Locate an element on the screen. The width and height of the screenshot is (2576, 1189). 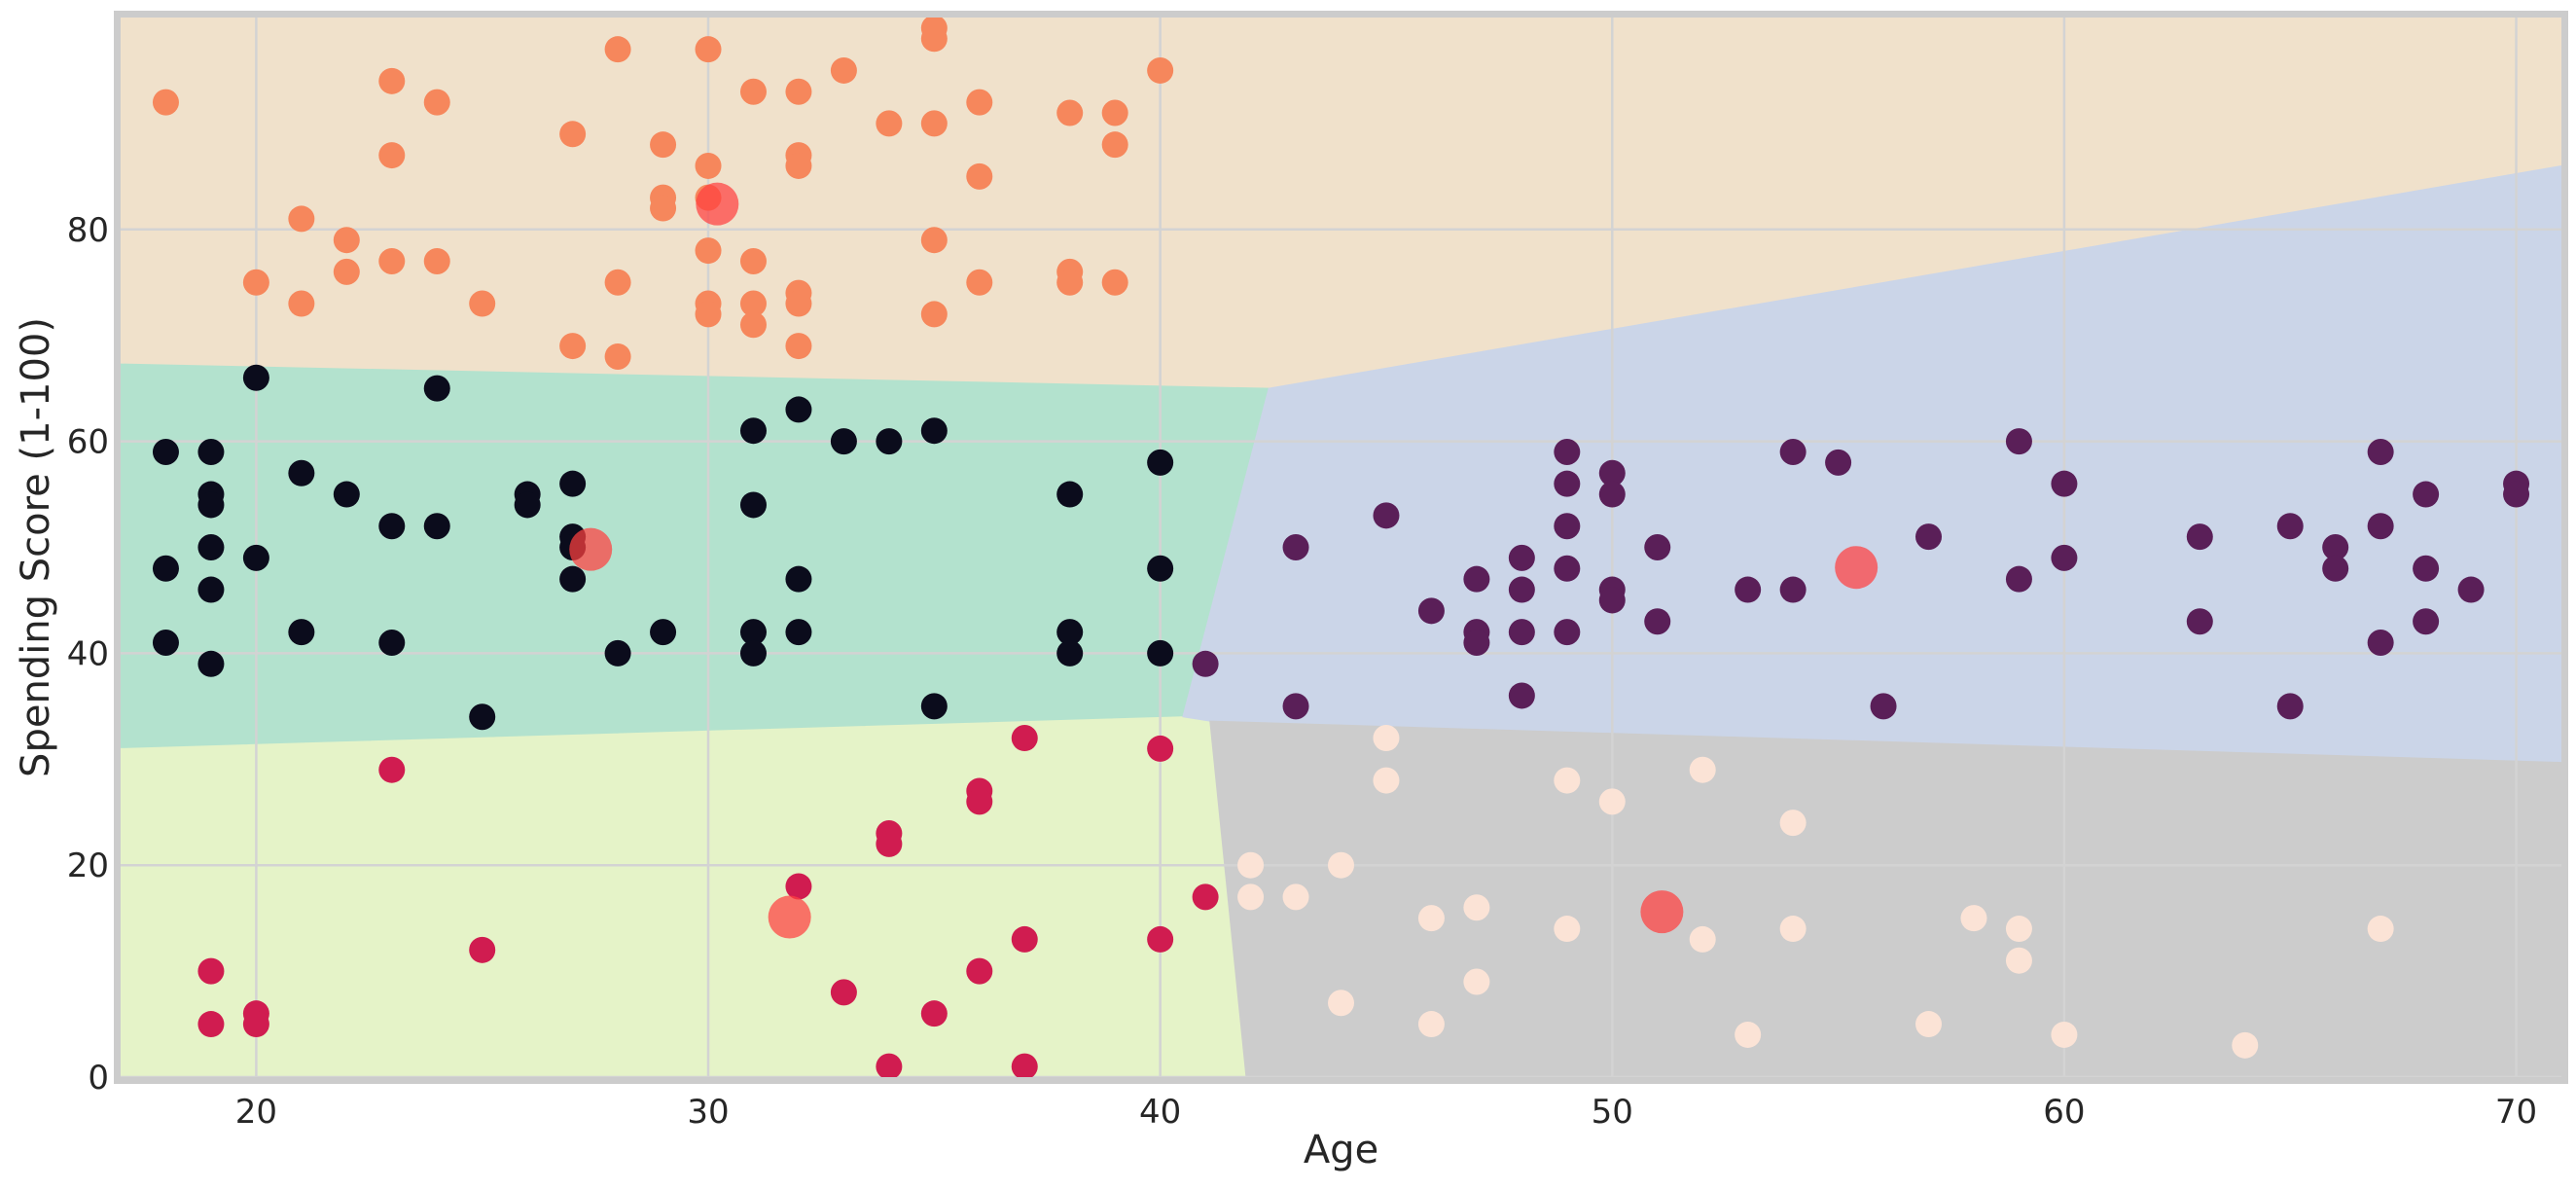
x-tick-label: 50 is located at coordinates (1612, 1112).